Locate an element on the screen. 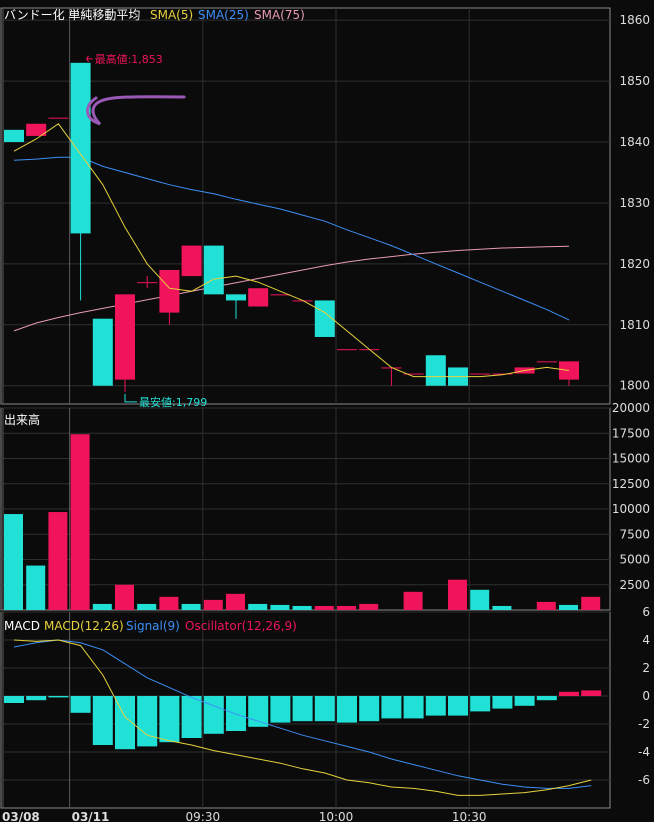  legend-macd: MACD(12,26) is located at coordinates (84, 626).